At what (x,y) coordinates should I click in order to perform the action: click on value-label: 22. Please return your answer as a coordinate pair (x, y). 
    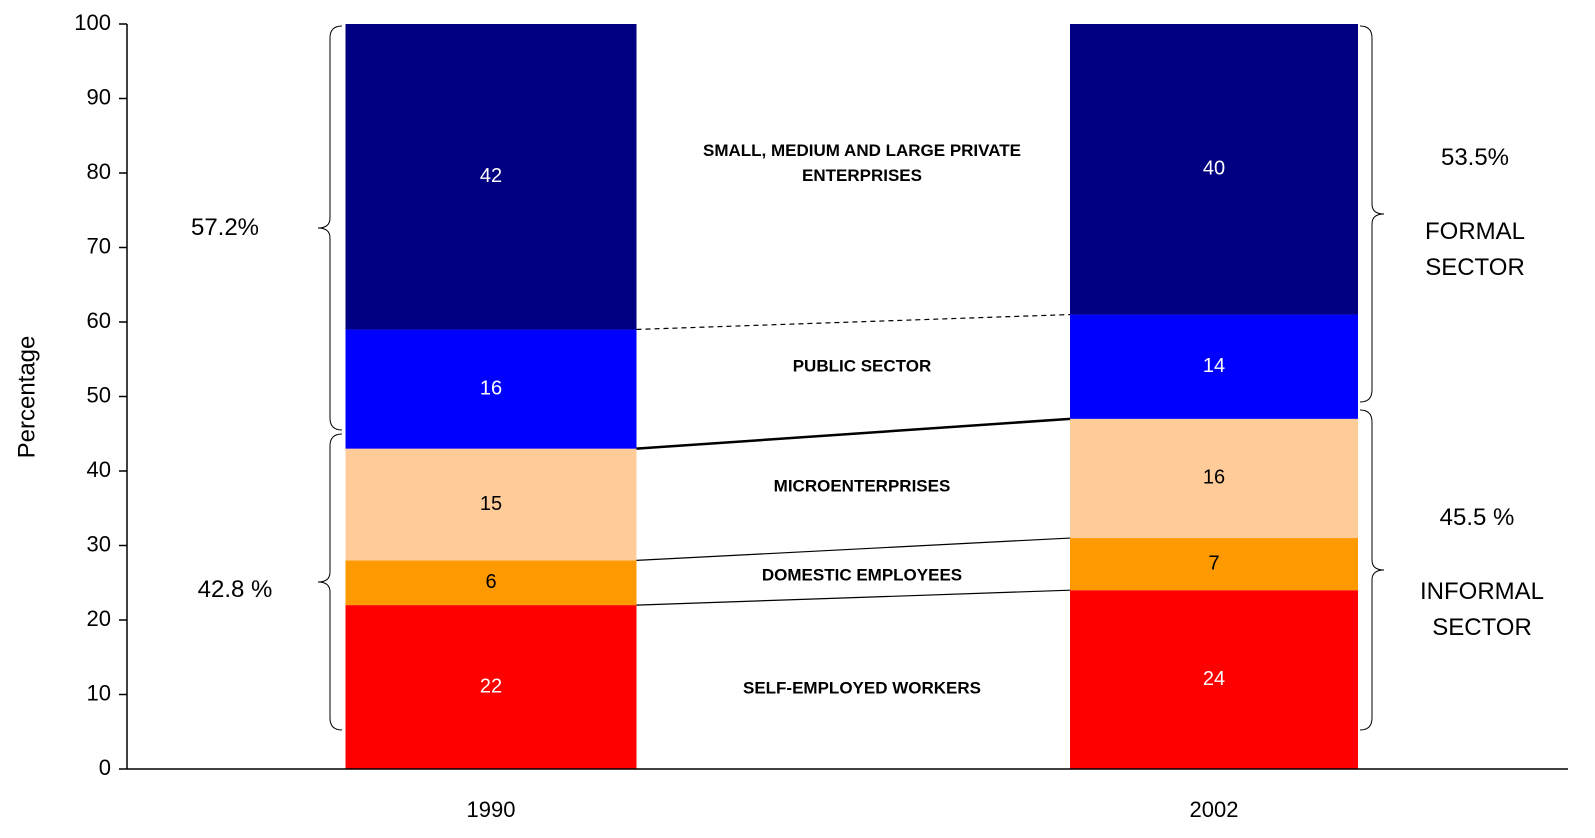
    Looking at the image, I should click on (491, 686).